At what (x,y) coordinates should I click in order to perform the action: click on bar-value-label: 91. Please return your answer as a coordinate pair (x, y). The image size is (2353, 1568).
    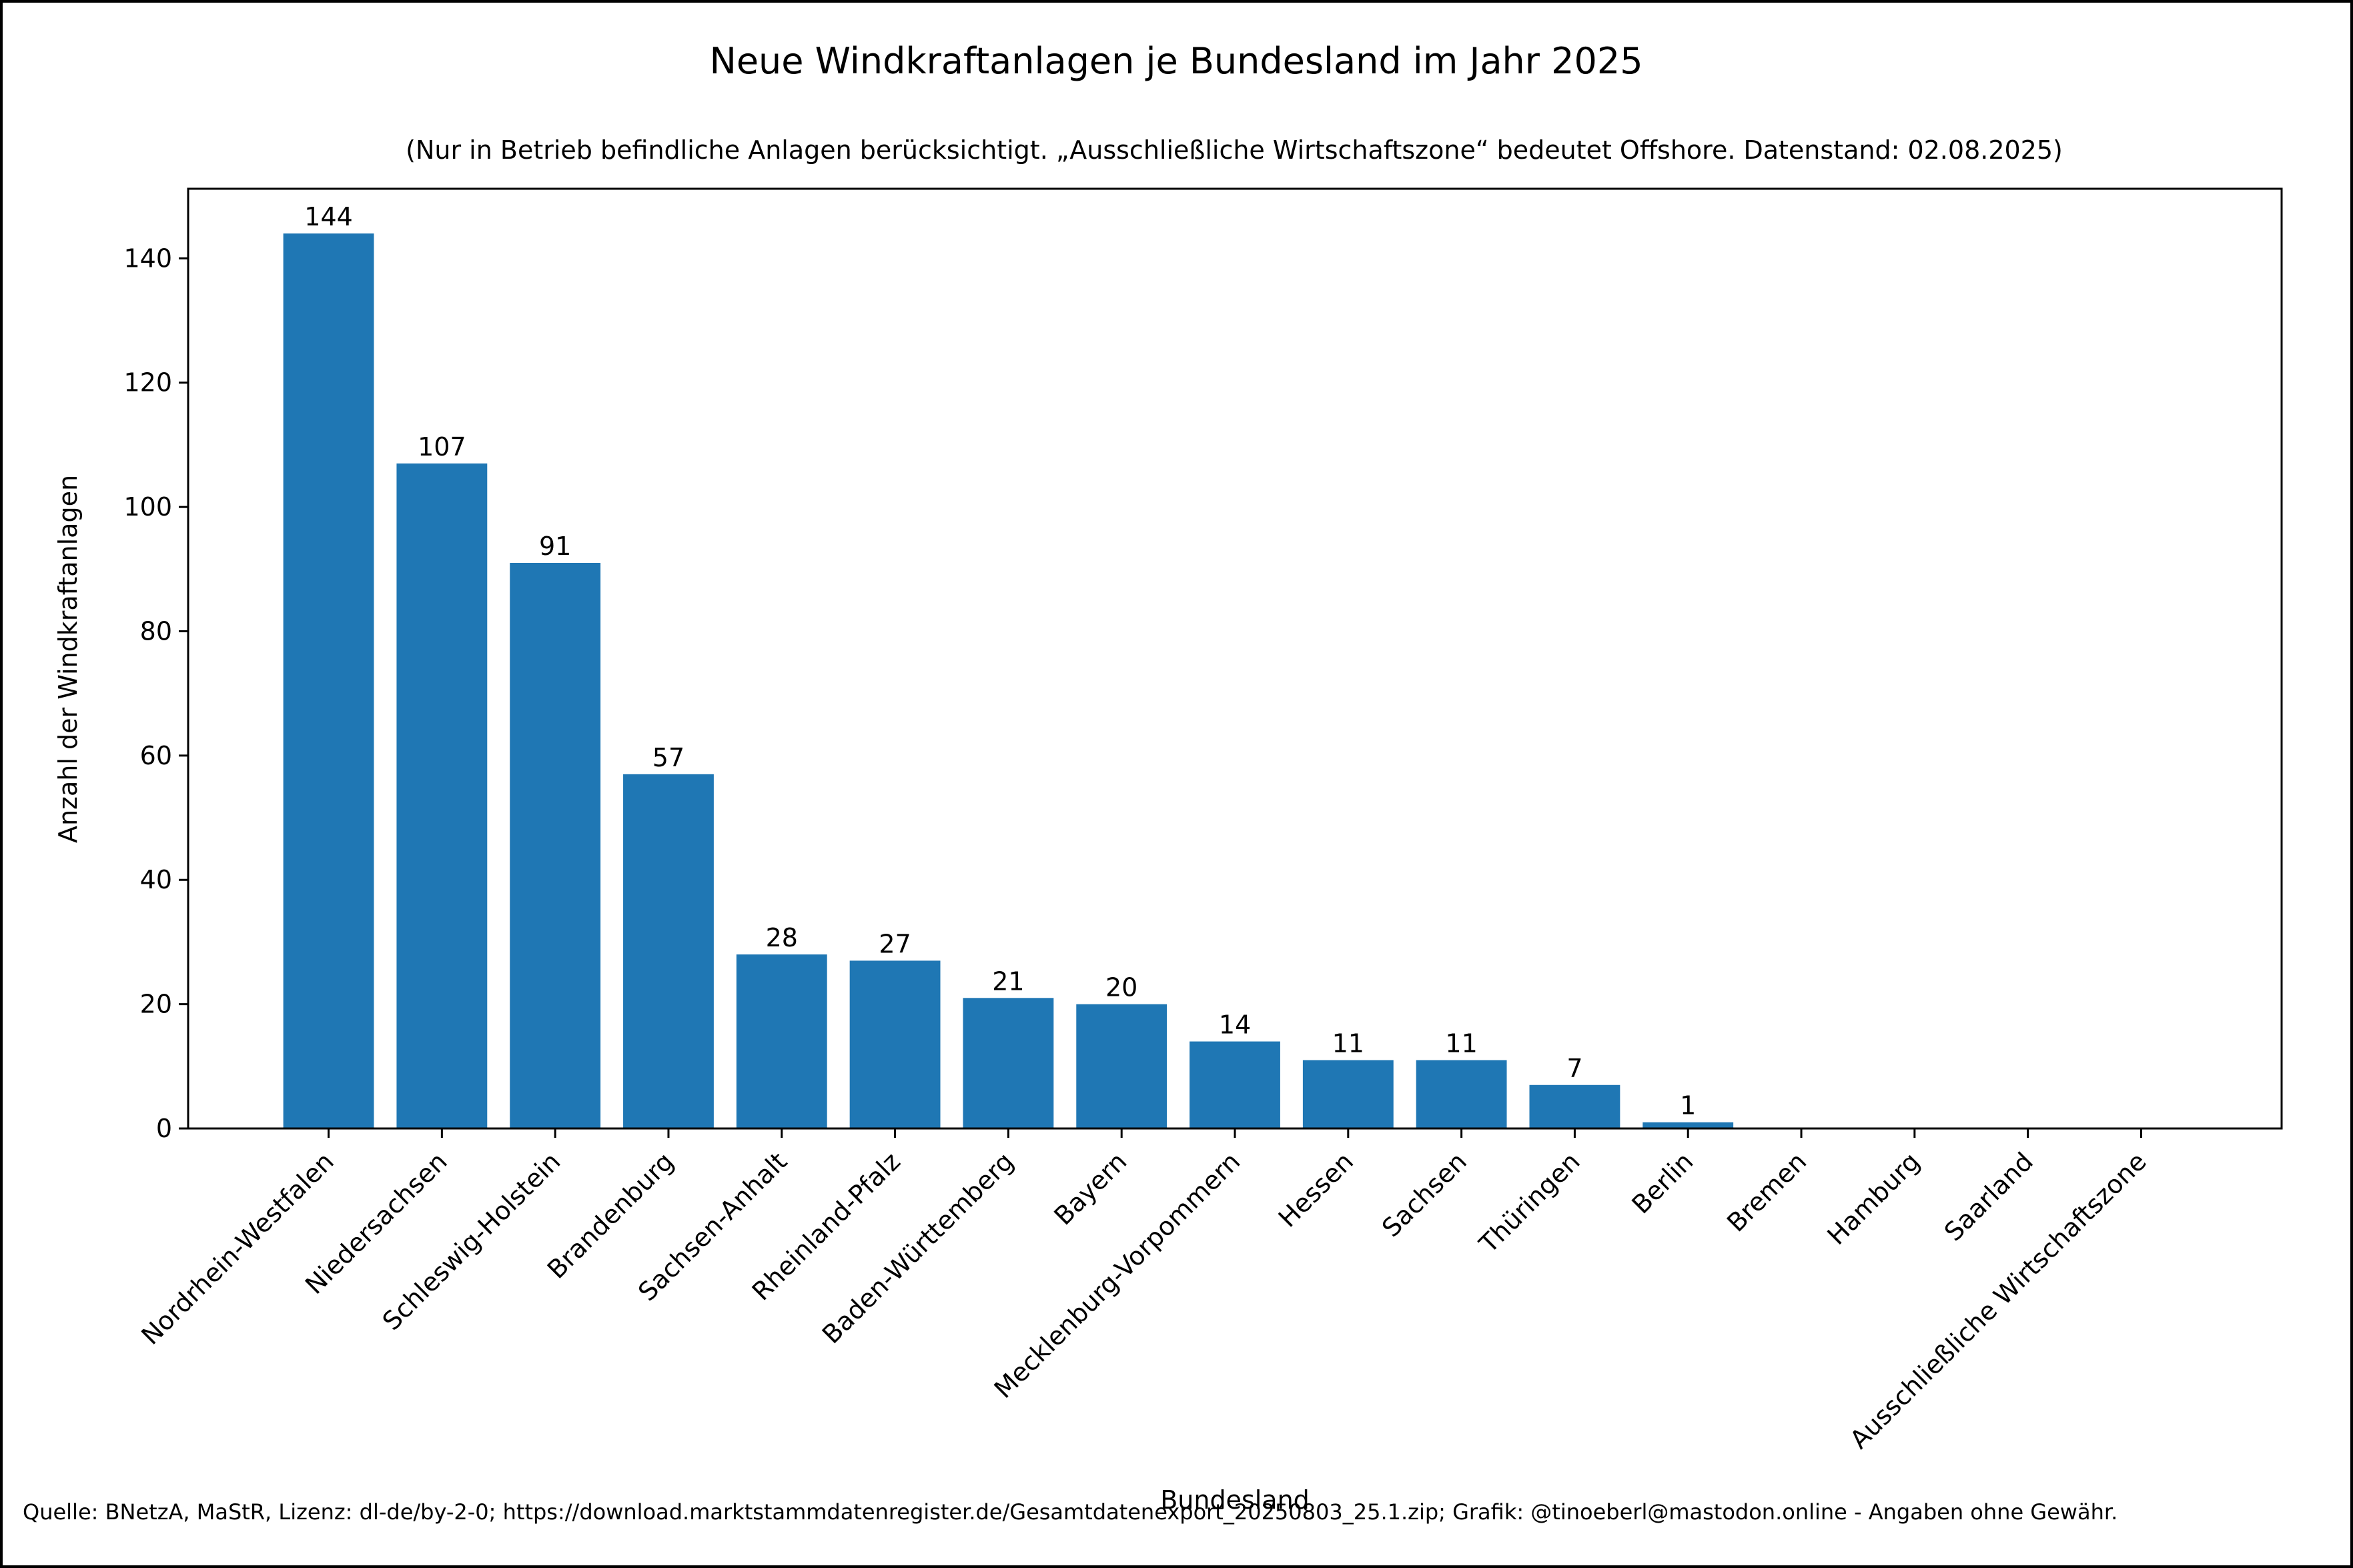
    Looking at the image, I should click on (555, 546).